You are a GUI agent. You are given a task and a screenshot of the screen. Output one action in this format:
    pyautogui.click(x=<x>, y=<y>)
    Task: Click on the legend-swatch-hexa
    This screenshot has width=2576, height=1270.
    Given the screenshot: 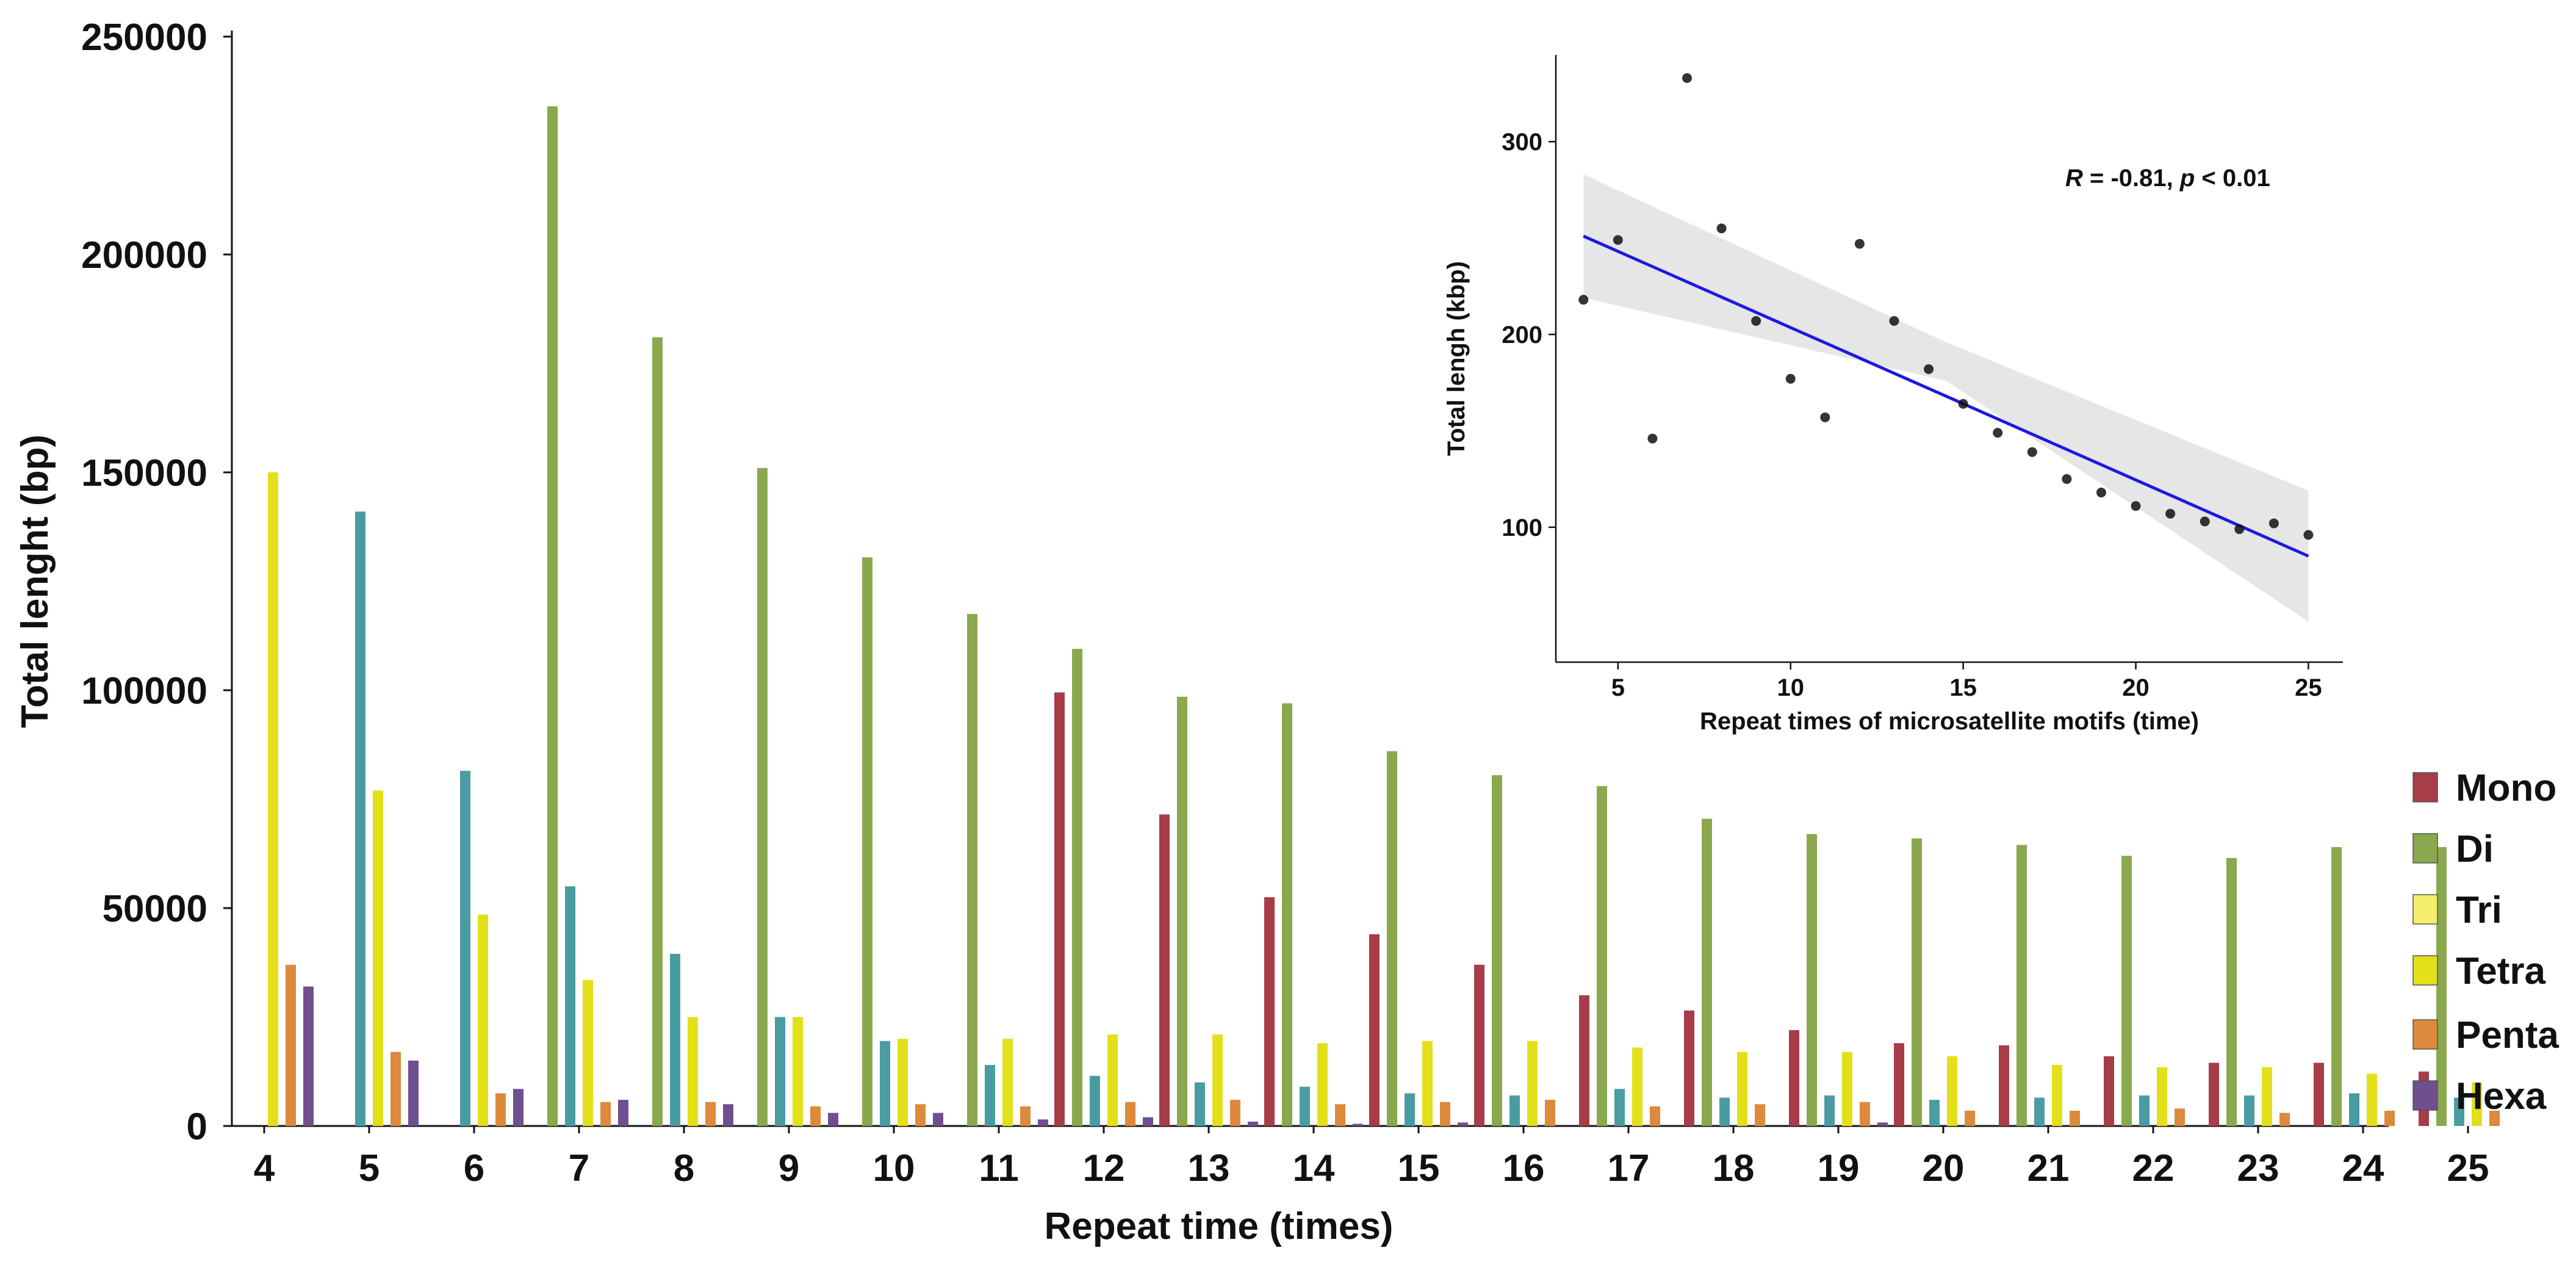 What is the action you would take?
    pyautogui.click(x=2425, y=1095)
    